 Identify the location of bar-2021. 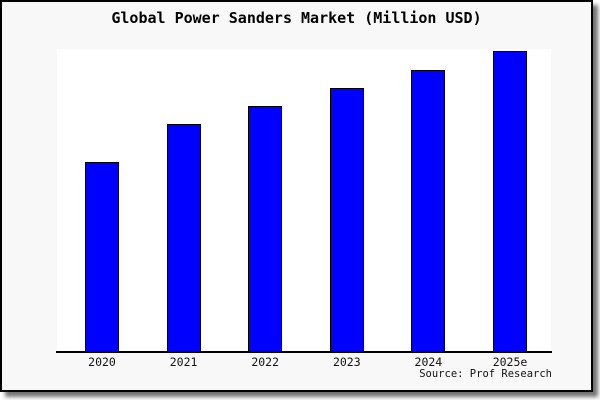
(183, 238).